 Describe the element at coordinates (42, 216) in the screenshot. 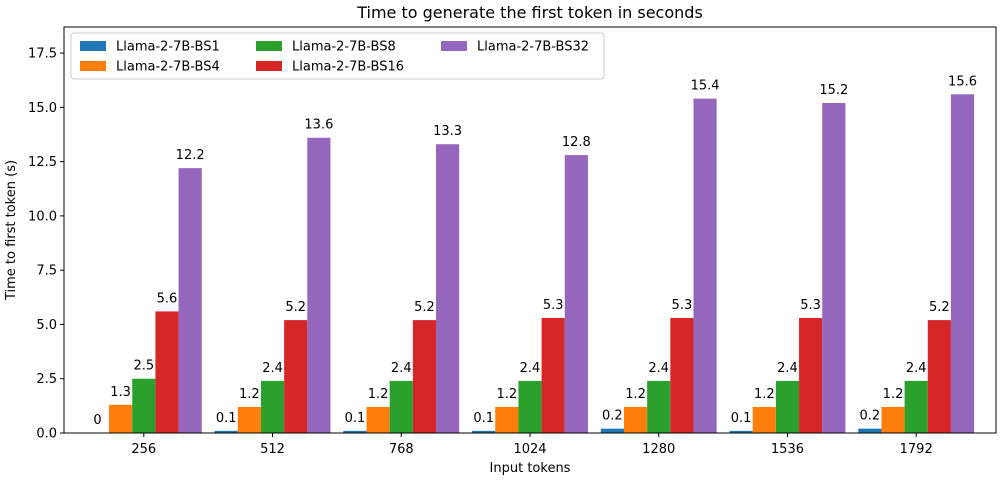

I see `y-tick-label: 10.0` at that location.